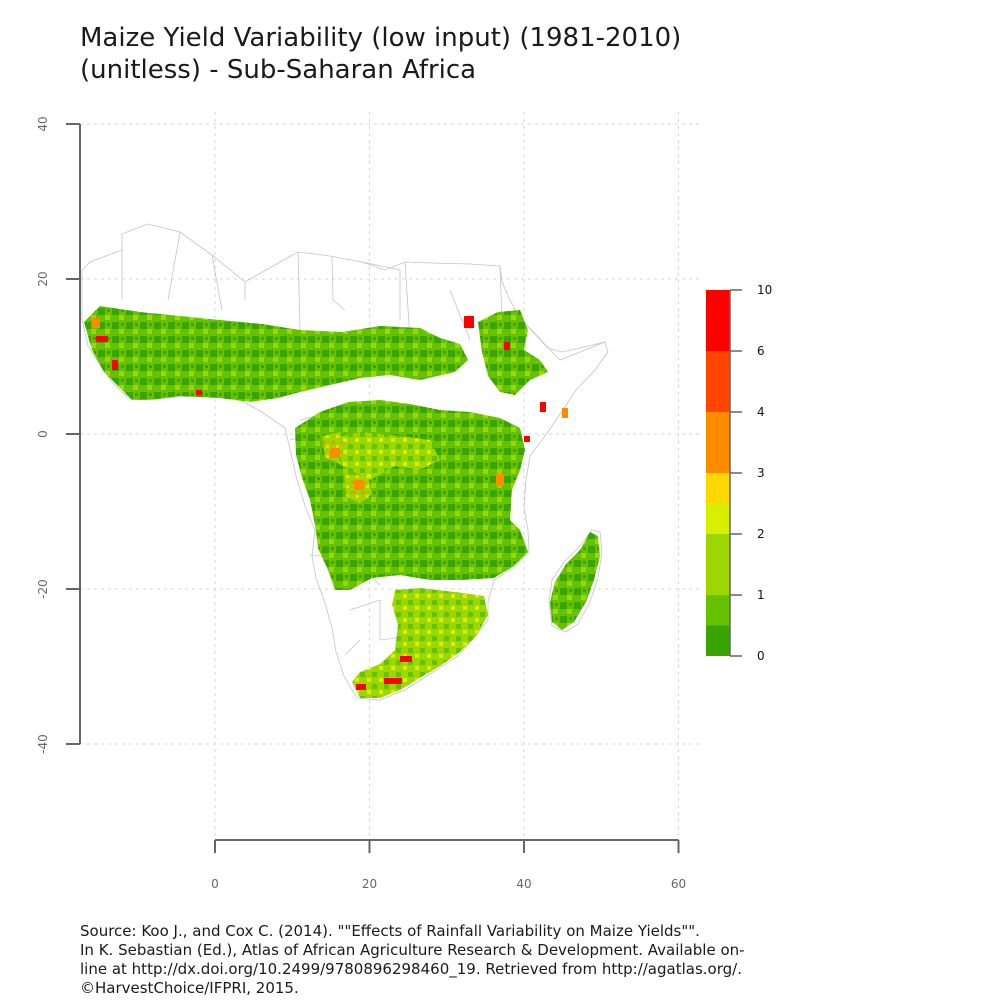  What do you see at coordinates (739, 473) in the screenshot?
I see `legend: 0 1 2 3 4 6 10` at bounding box center [739, 473].